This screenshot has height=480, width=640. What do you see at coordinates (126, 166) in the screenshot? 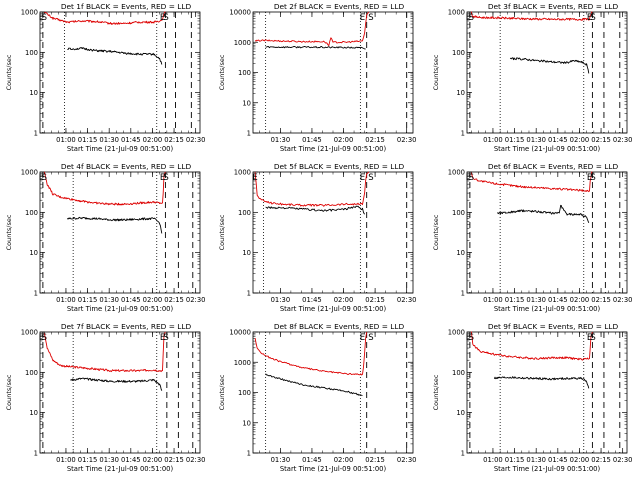
I see `panel-title: Det 4f BLACK = Events, RED = LLD` at bounding box center [126, 166].